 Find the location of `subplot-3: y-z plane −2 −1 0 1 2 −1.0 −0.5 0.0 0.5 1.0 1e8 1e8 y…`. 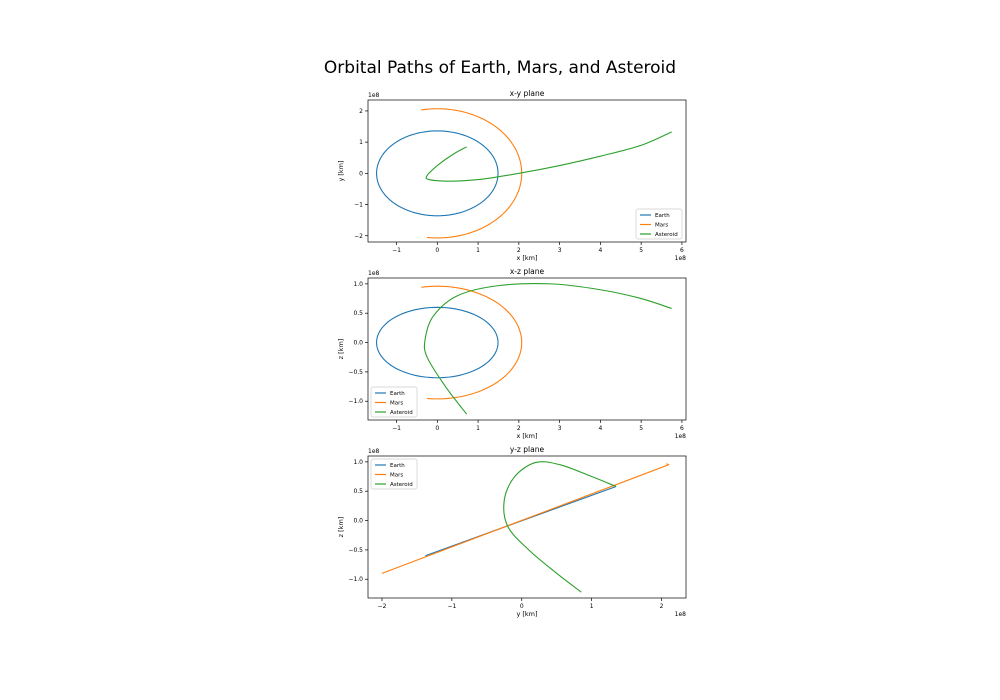

subplot-3: y-z plane −2 −1 0 1 2 −1.0 −0.5 0.0 0.5 1.0 1e8 1e8 y… is located at coordinates (512, 531).